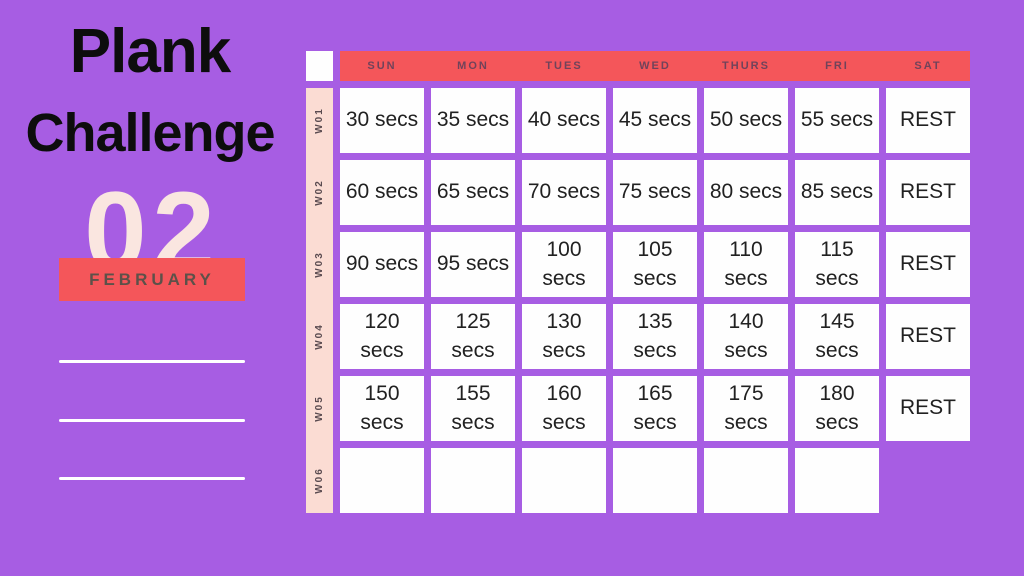  I want to click on week-label-w03: W03, so click(319, 264).